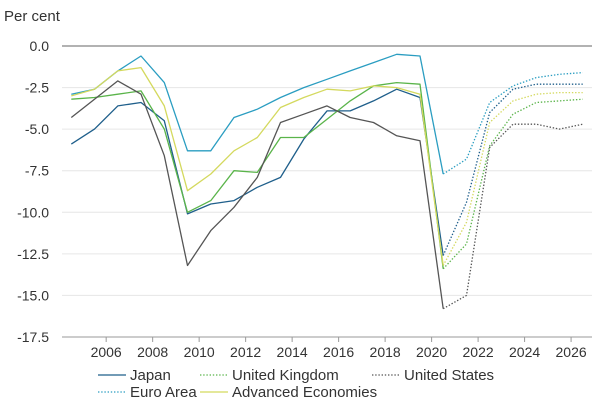  What do you see at coordinates (338, 352) in the screenshot?
I see `x-tick-label: 2016` at bounding box center [338, 352].